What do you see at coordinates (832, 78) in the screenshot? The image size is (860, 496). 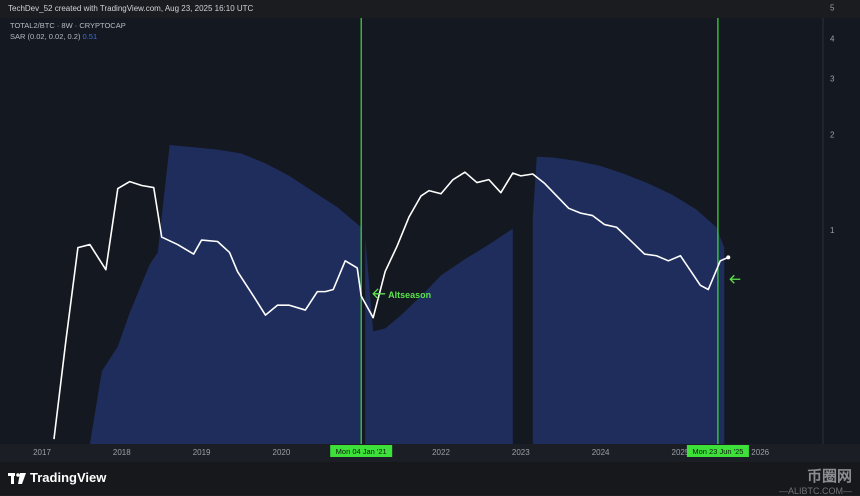 I see `y-tick-3: 3` at bounding box center [832, 78].